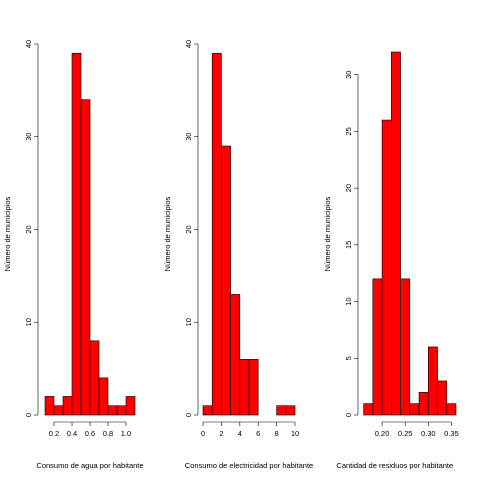  What do you see at coordinates (126, 433) in the screenshot?
I see `x-tick-label: 1.0` at bounding box center [126, 433].